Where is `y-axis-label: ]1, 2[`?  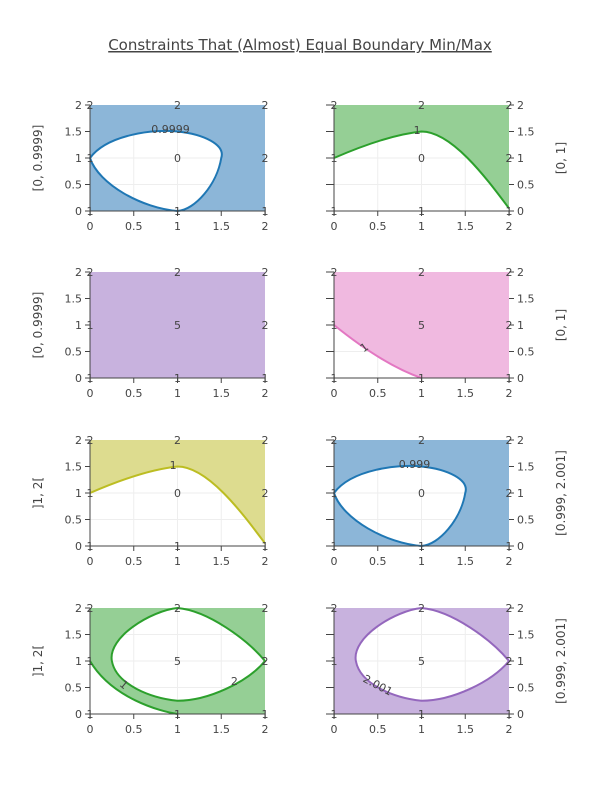 y-axis-label: ]1, 2[ is located at coordinates (38, 661).